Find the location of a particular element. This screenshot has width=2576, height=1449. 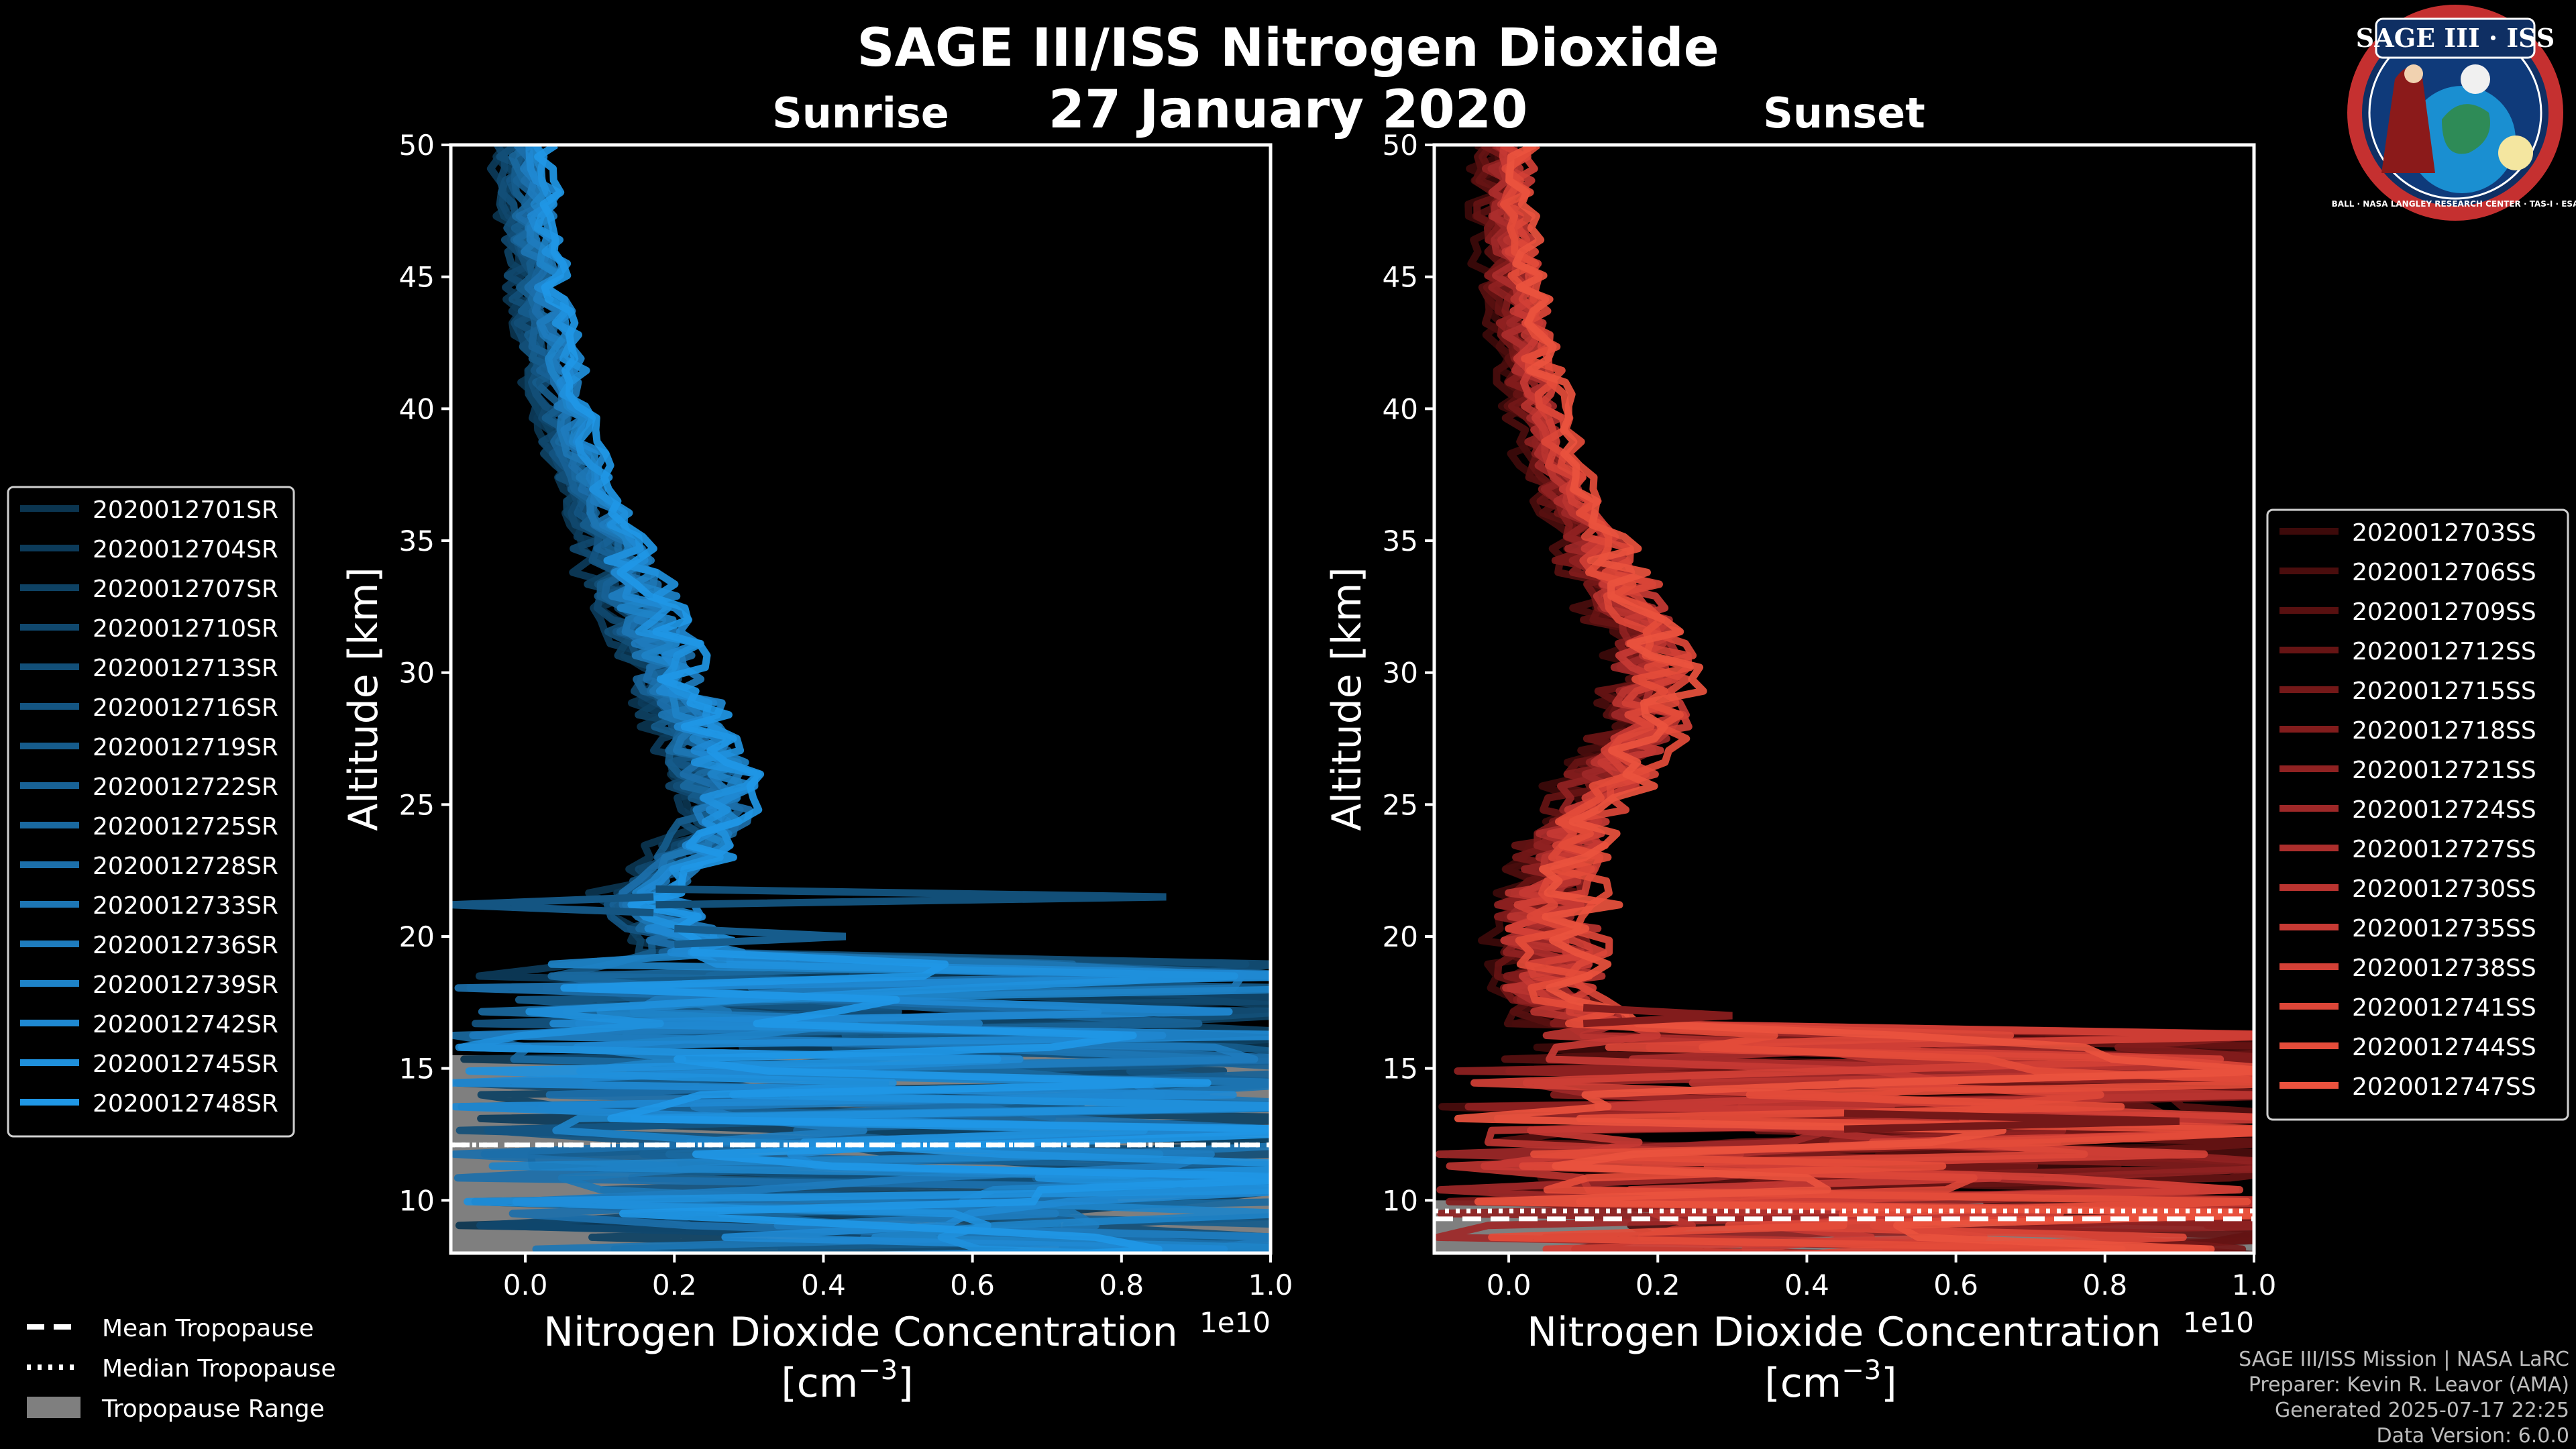

legend-label: 2020012703SS is located at coordinates (2444, 533).